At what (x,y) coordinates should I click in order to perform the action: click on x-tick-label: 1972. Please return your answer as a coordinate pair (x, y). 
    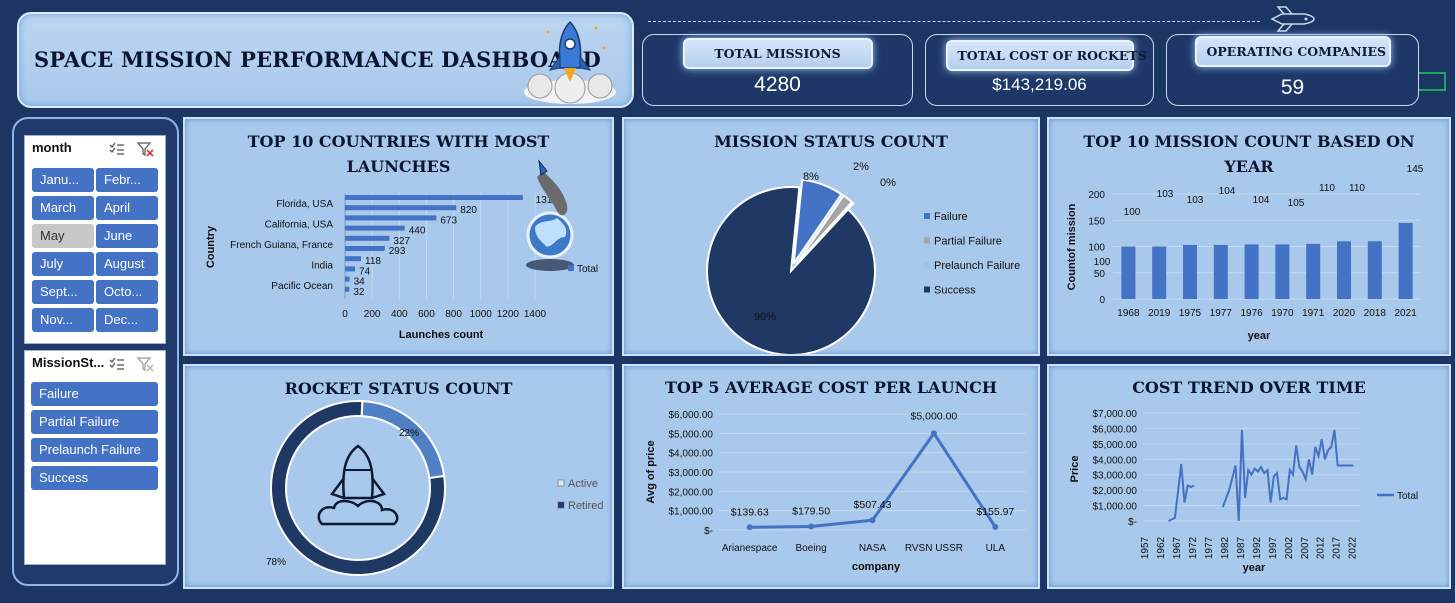
    Looking at the image, I should click on (1193, 547).